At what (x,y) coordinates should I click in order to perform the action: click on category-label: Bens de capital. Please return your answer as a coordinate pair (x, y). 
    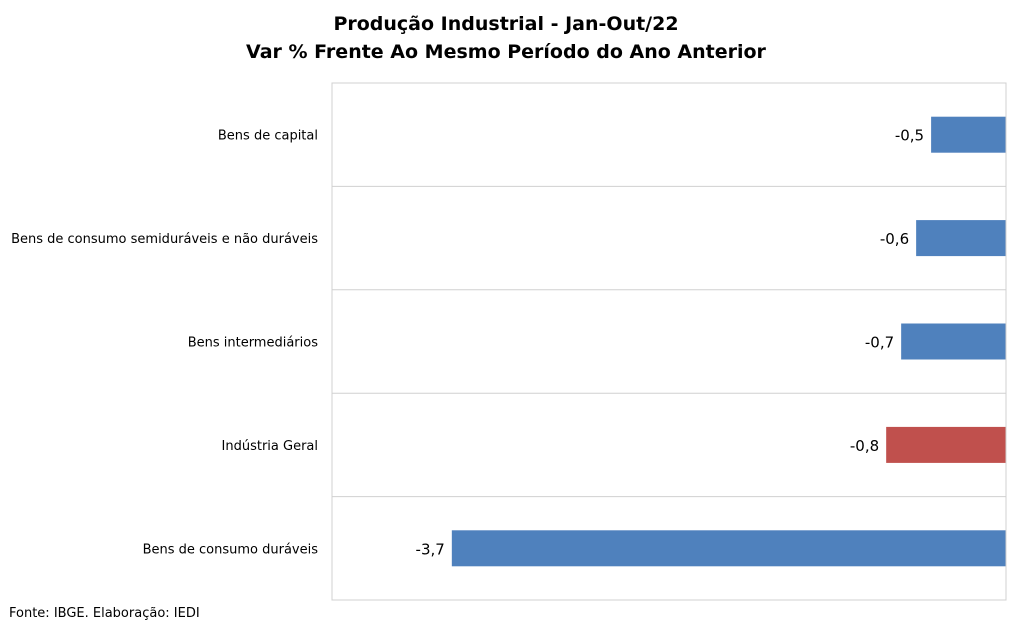
    Looking at the image, I should click on (268, 136).